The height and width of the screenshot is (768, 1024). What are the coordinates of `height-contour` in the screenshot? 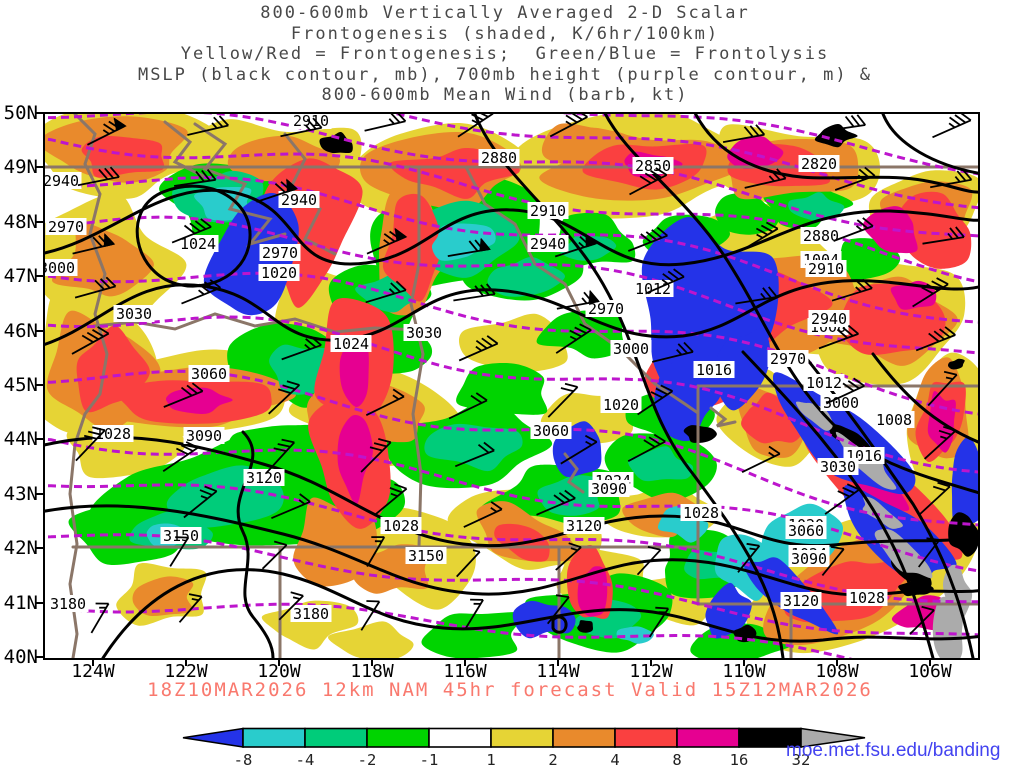 It's located at (449, 630).